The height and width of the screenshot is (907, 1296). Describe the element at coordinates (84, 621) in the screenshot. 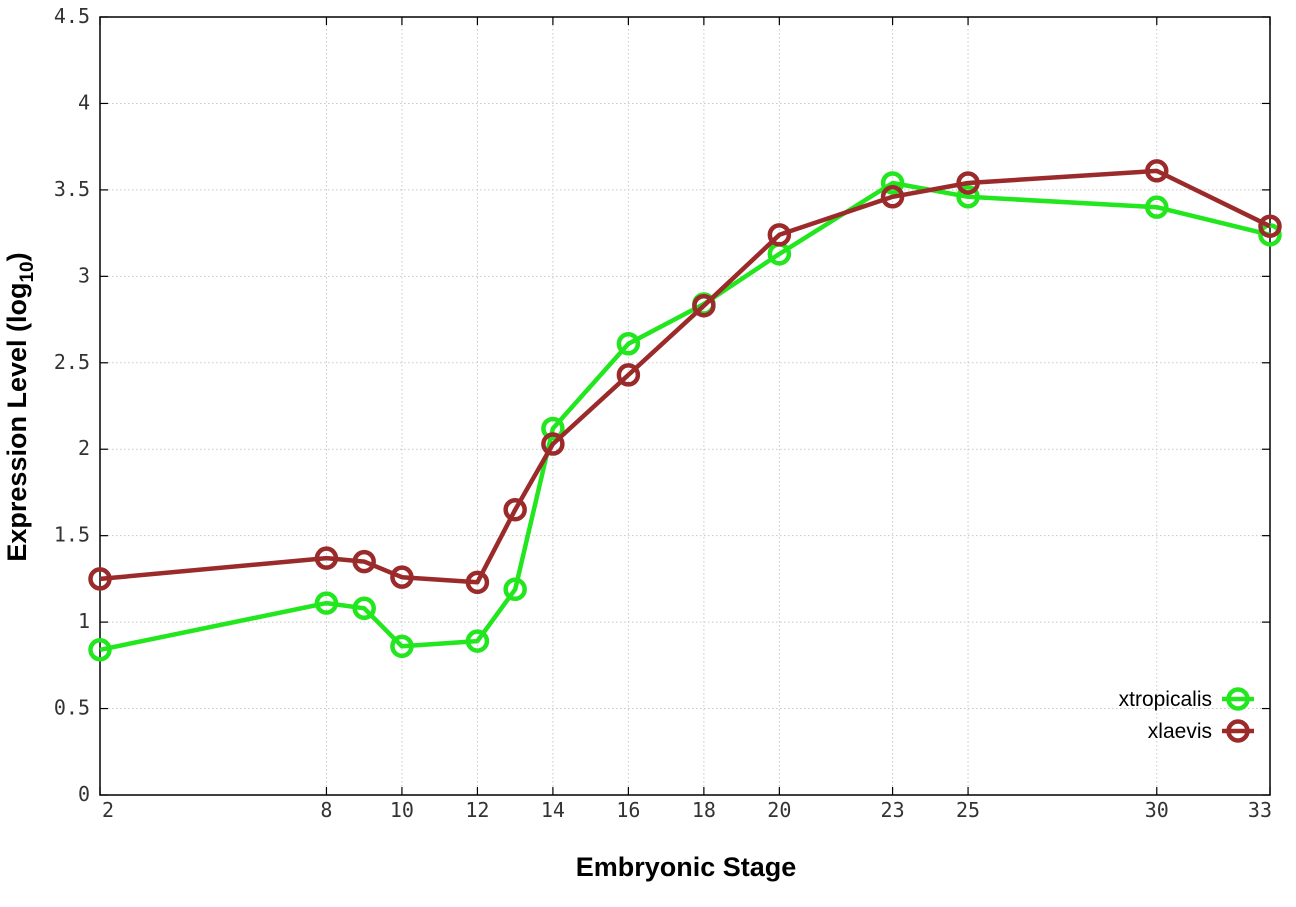

I see `y-tick-label: 1` at that location.